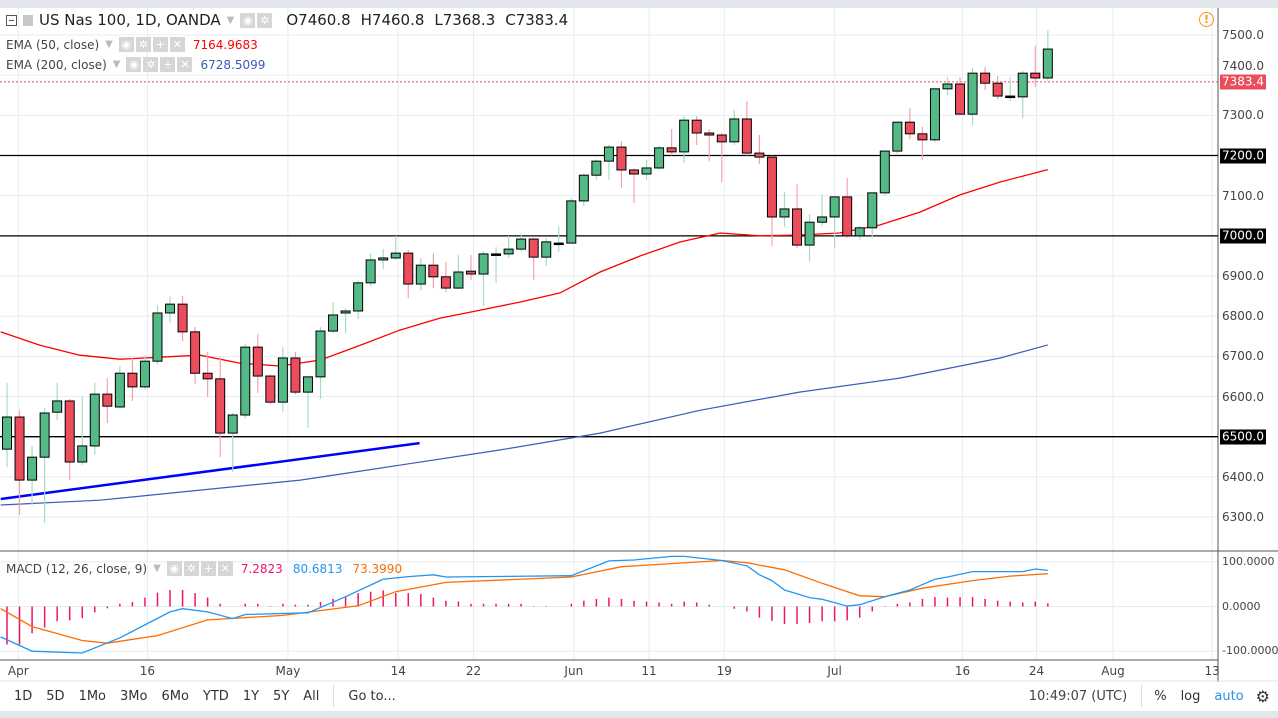 The width and height of the screenshot is (1278, 718). Describe the element at coordinates (649, 671) in the screenshot. I see `time-tick-label: 11` at that location.